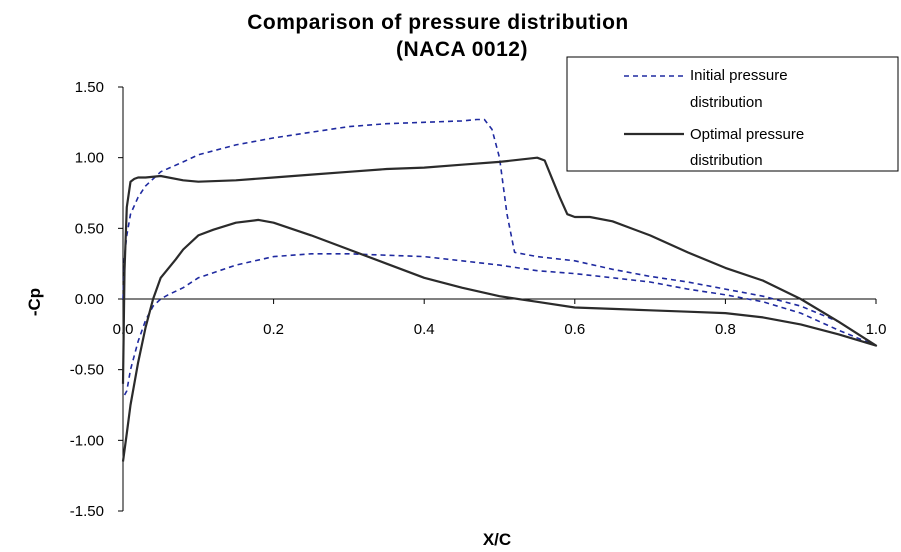 The height and width of the screenshot is (552, 901). Describe the element at coordinates (89, 228) in the screenshot. I see `y-tick-label: 0.50` at that location.